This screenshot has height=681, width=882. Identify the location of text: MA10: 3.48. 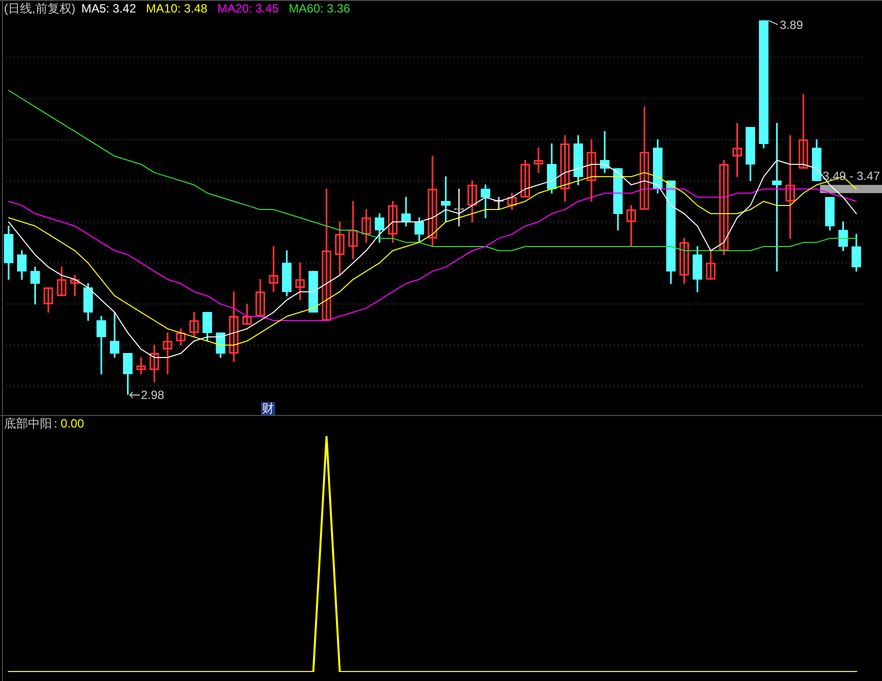
(177, 8).